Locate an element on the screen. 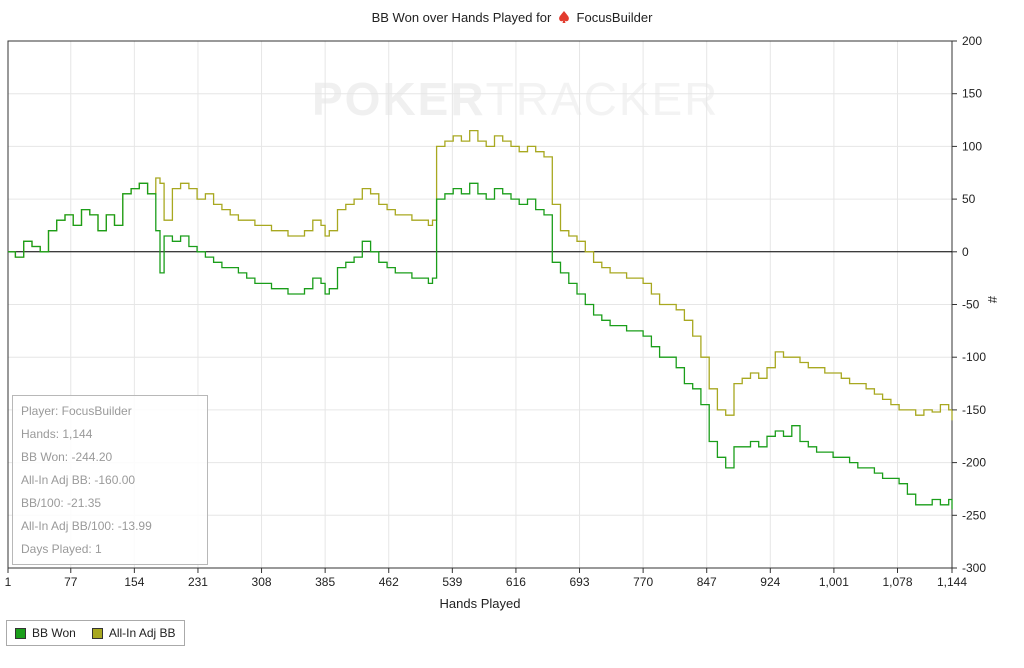 This screenshot has width=1024, height=668. legend-item-allin-adj-bb: All-In Adj BB is located at coordinates (133, 633).